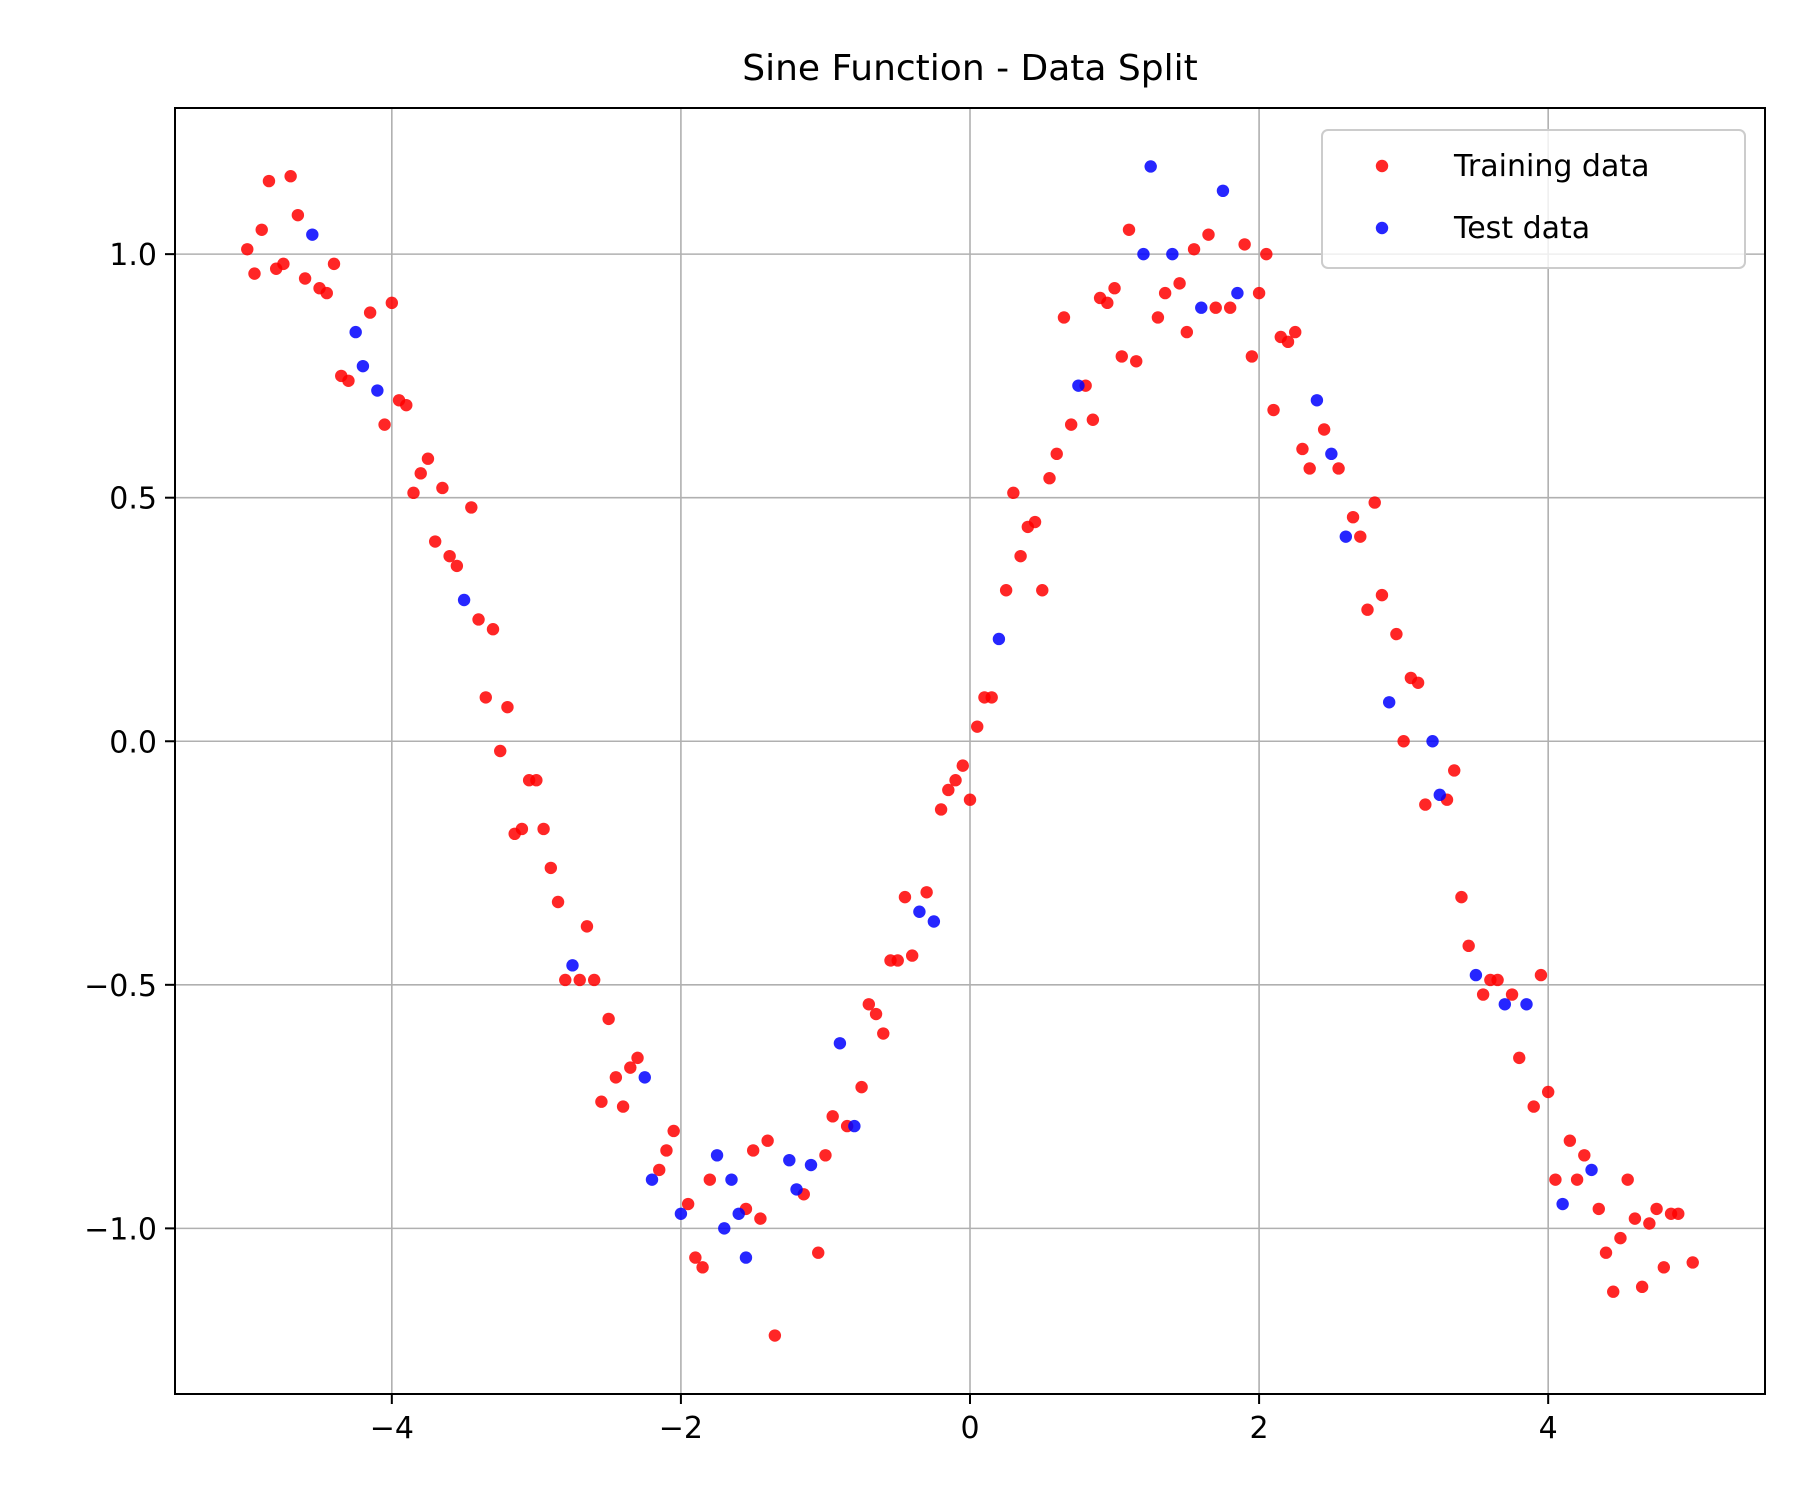 This screenshot has height=1500, width=1800. What do you see at coordinates (392, 1428) in the screenshot?
I see `x-tick-label: −4` at bounding box center [392, 1428].